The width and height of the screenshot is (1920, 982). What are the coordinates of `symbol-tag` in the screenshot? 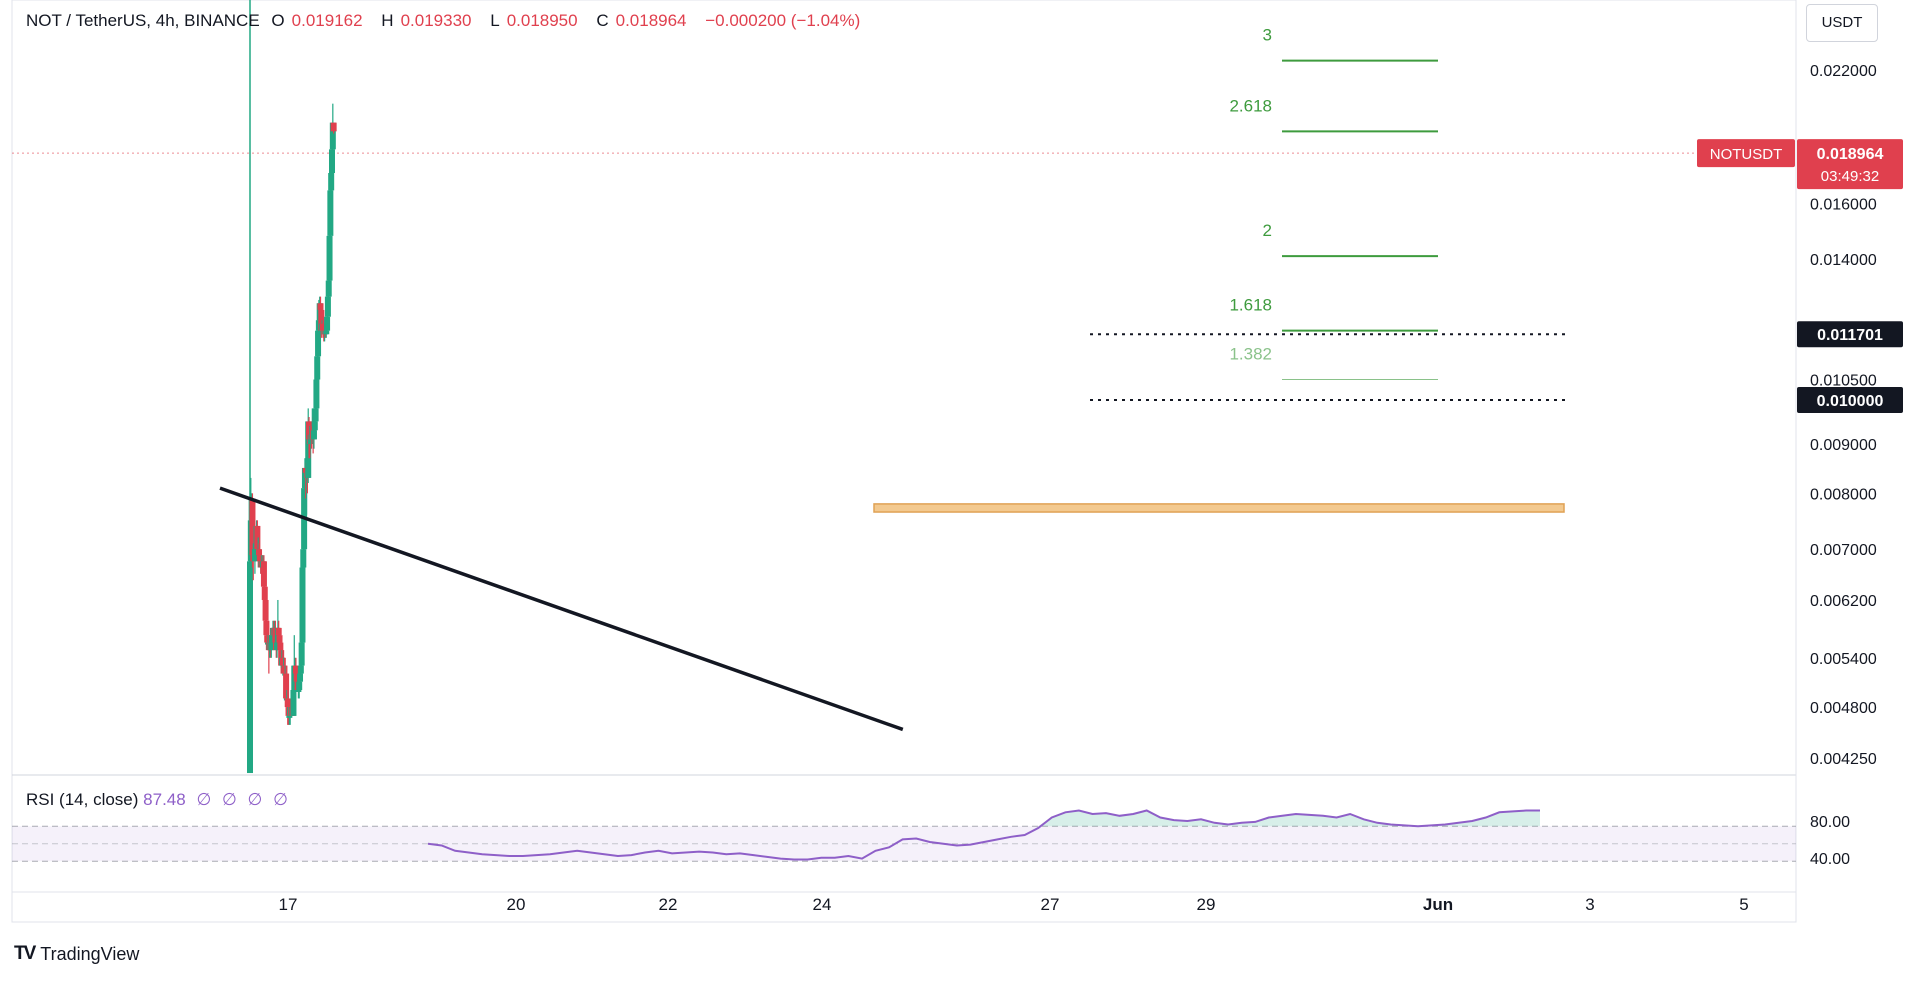 It's located at (1746, 153).